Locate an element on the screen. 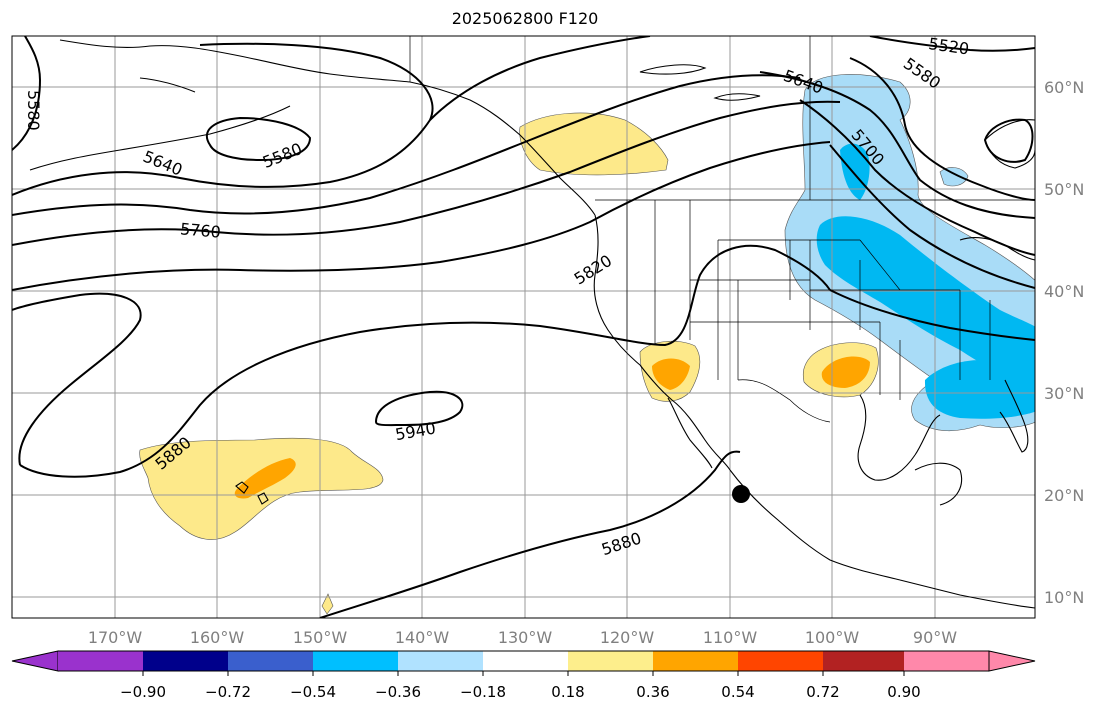 This screenshot has width=1105, height=712. lon-label: 170°W is located at coordinates (115, 637).